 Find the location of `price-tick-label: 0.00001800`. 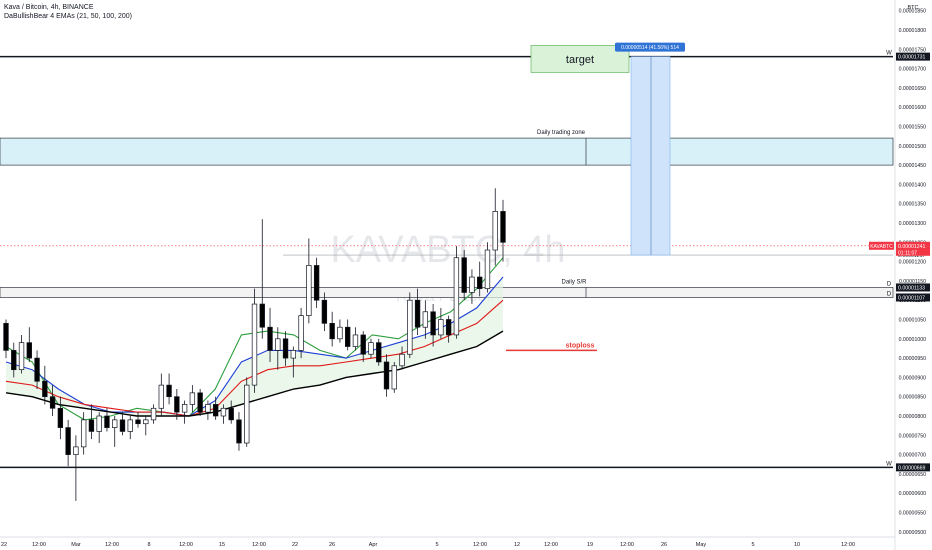

price-tick-label: 0.00001800 is located at coordinates (913, 31).